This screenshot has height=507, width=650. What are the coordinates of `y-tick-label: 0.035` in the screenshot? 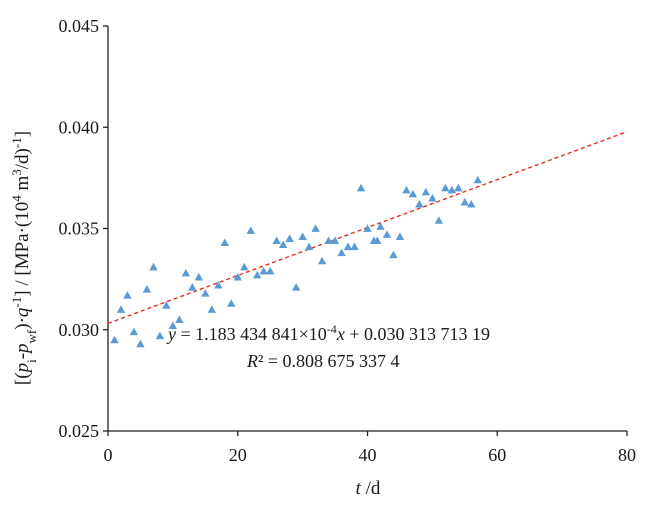 It's located at (79, 229).